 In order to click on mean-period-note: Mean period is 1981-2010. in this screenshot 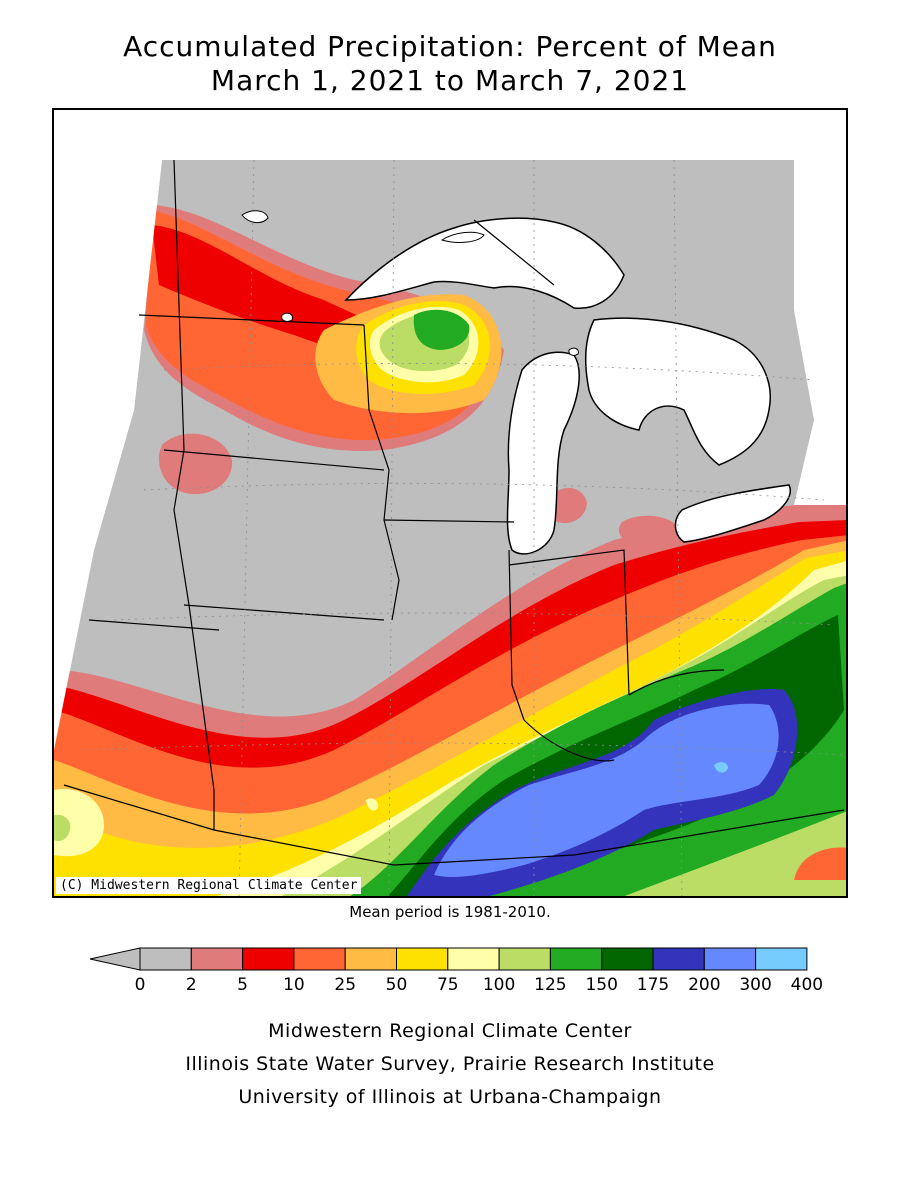, I will do `click(450, 912)`.